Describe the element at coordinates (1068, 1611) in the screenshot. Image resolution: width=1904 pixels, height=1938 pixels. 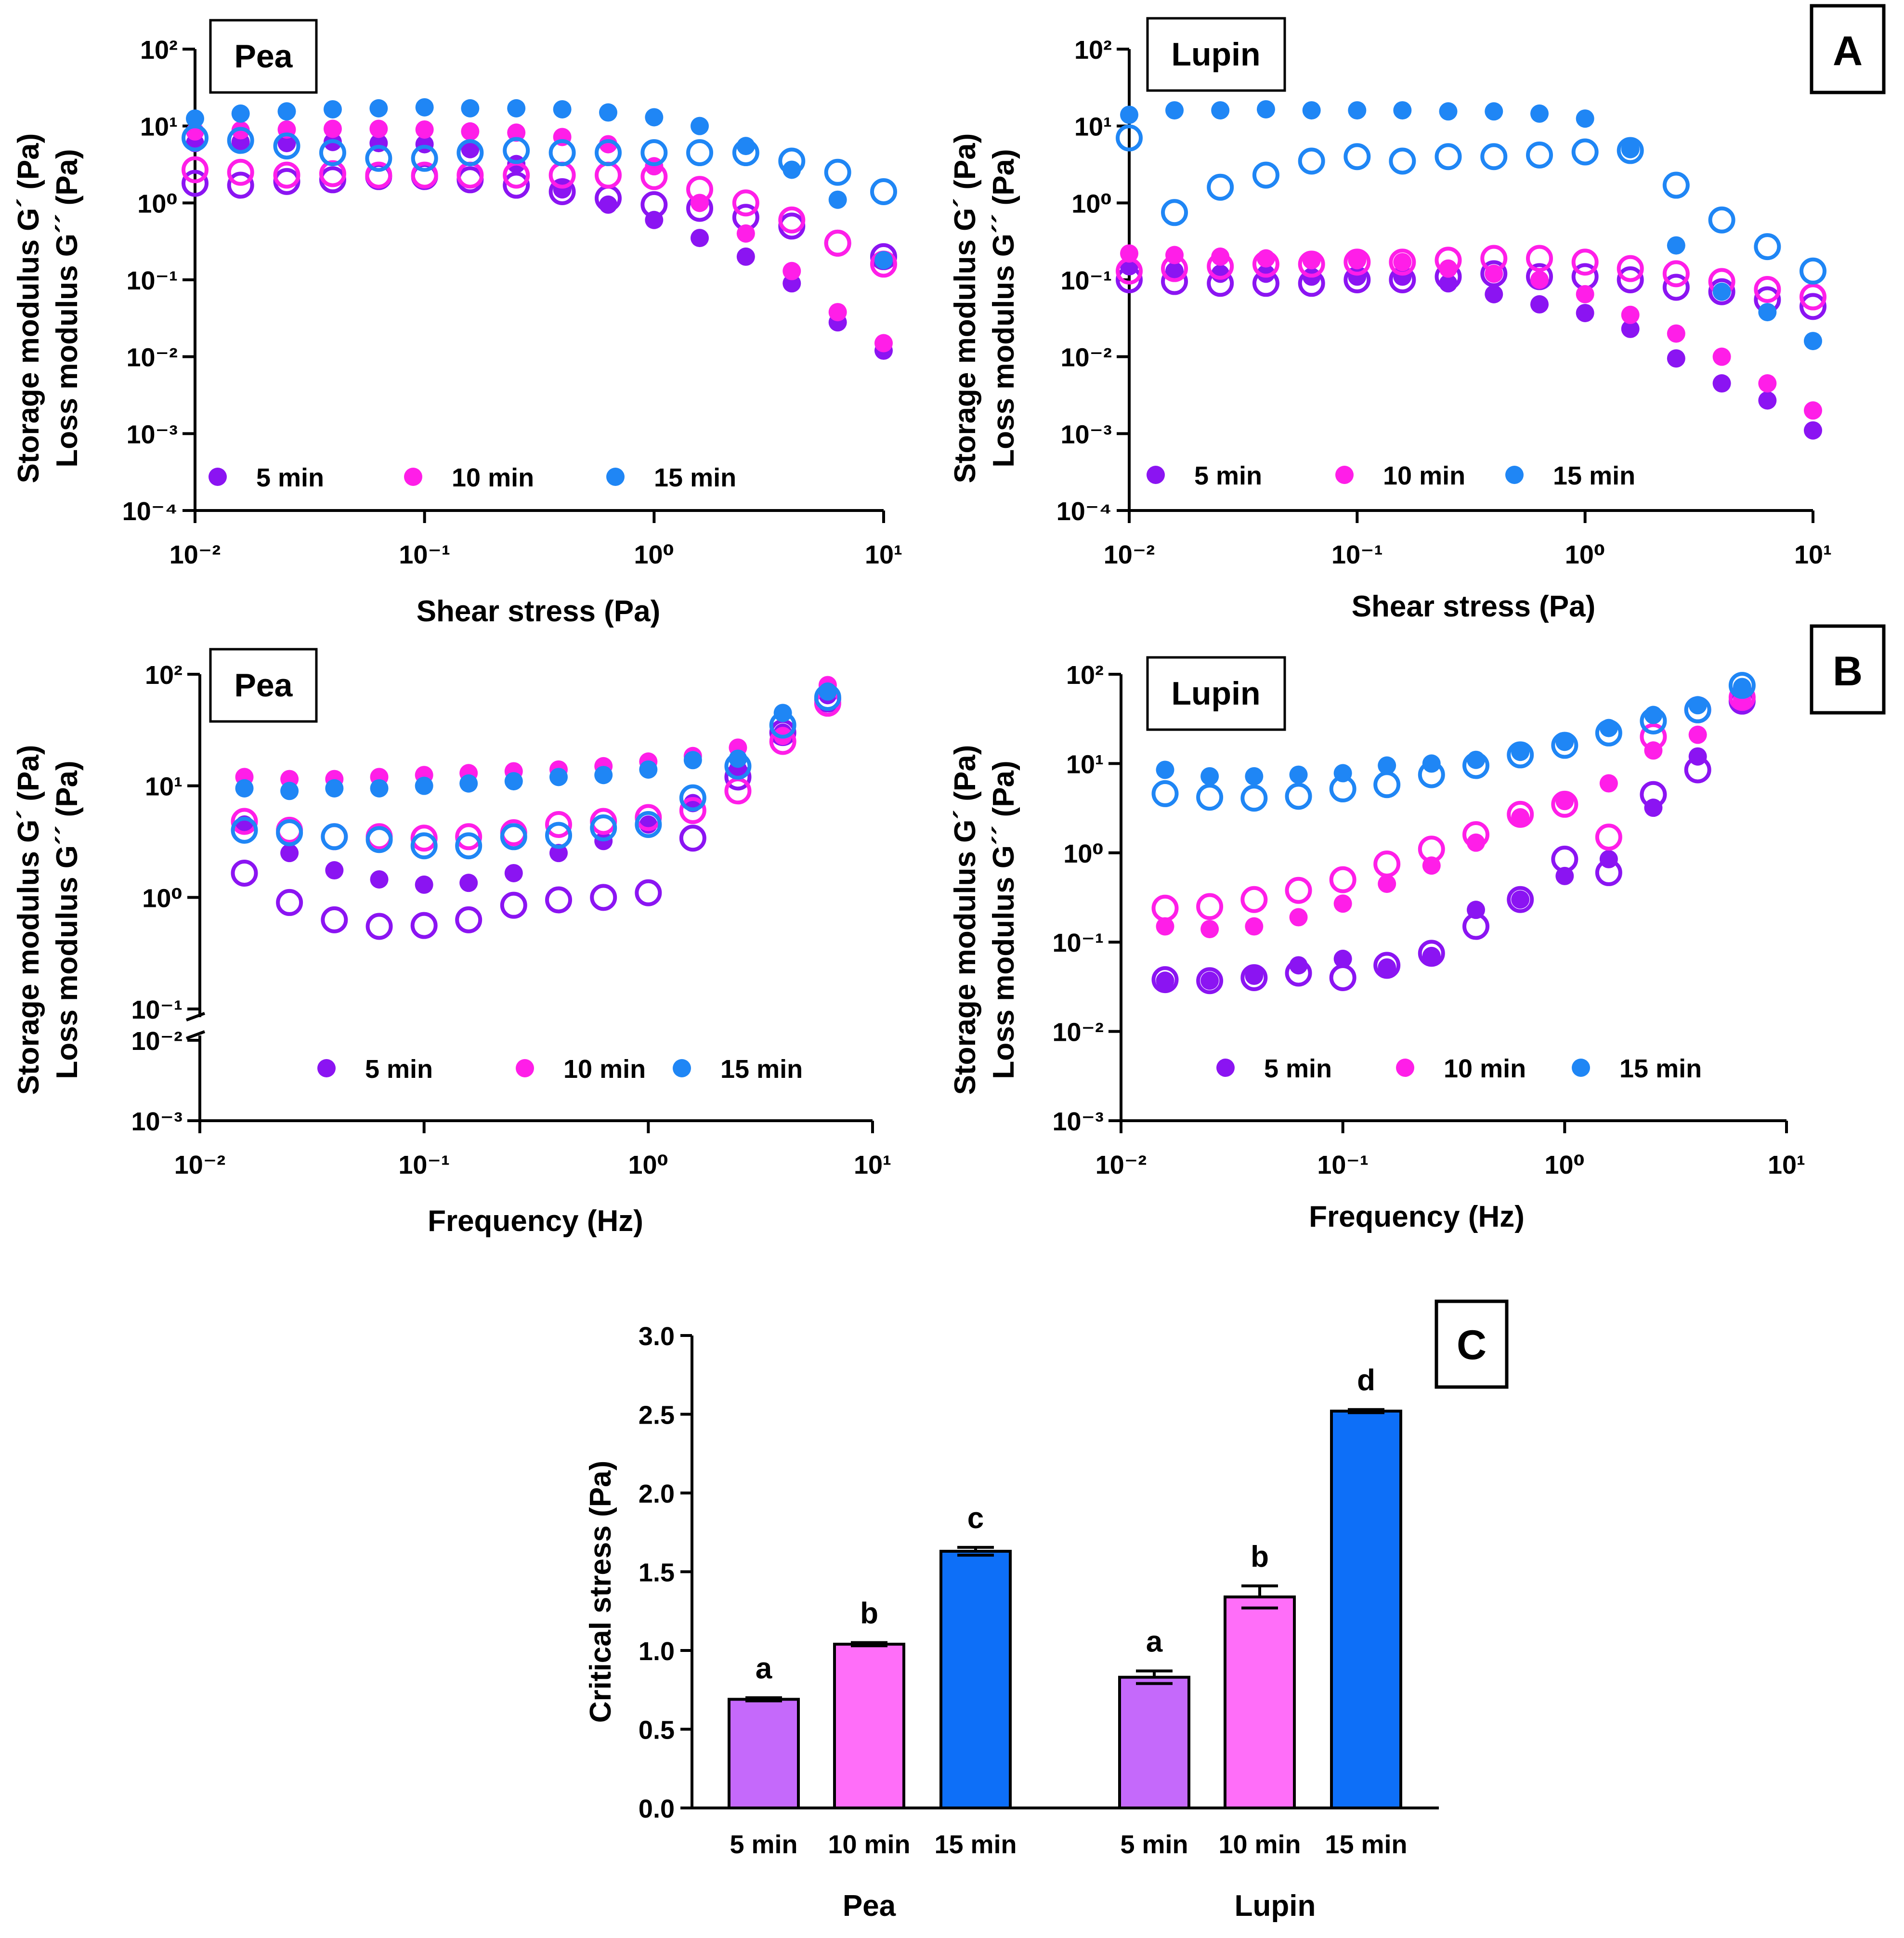
I see `bars: a 5 min b 10 min c 15 min a 5 min b 10 min d 15 min` at that location.